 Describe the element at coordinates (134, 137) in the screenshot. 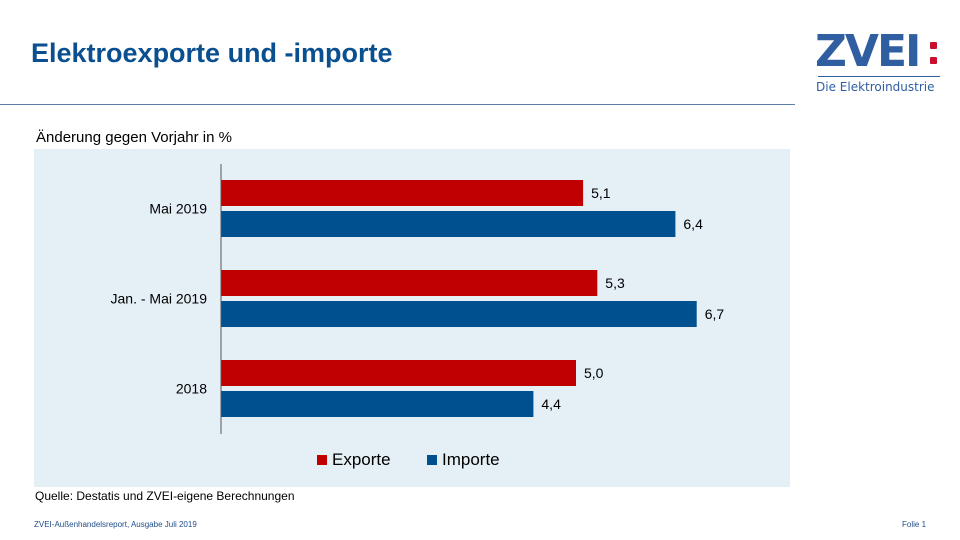

I see `chart-subtitle: Änderung gegen Vorjahr in %` at that location.